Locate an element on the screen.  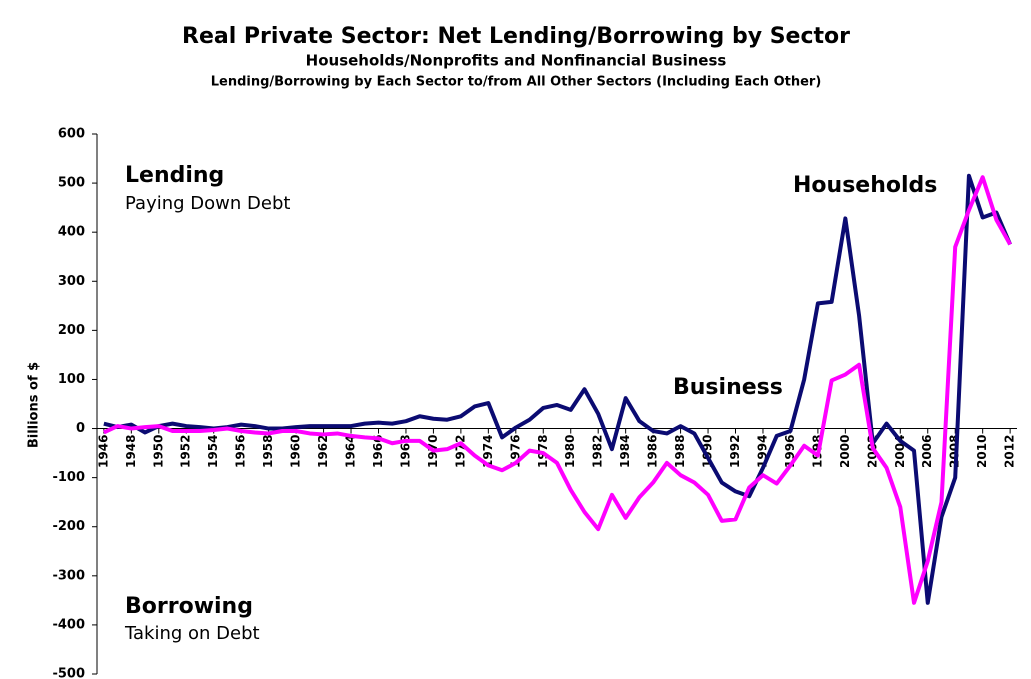
x-tick-label: 2010 is located at coordinates (982, 451).